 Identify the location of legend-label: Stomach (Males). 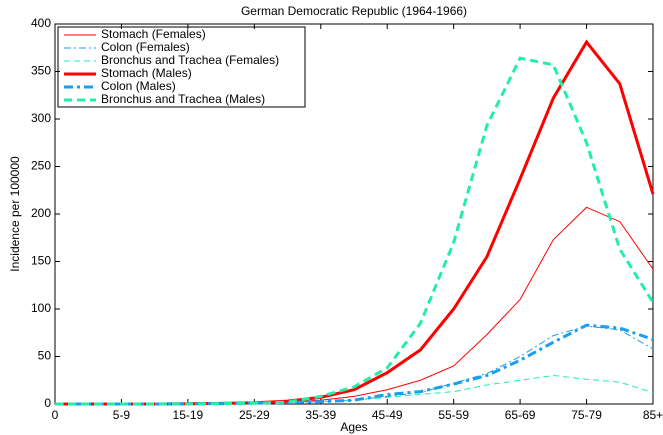
(146, 73).